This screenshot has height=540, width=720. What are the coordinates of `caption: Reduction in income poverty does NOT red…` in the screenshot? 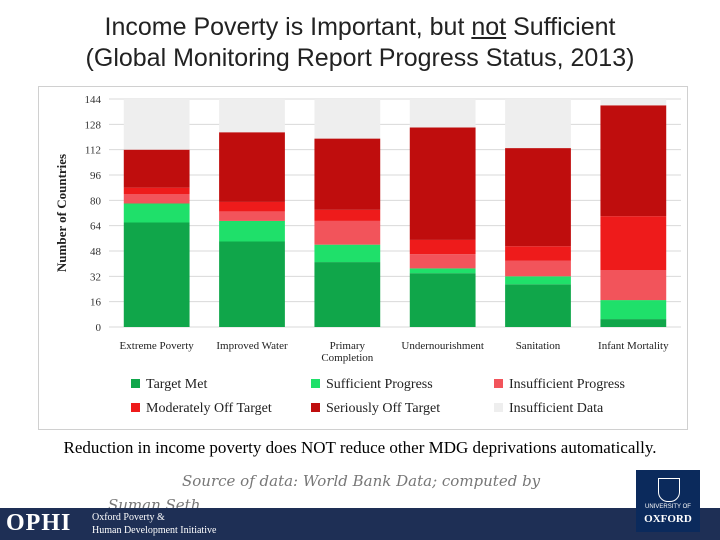 It's located at (360, 447).